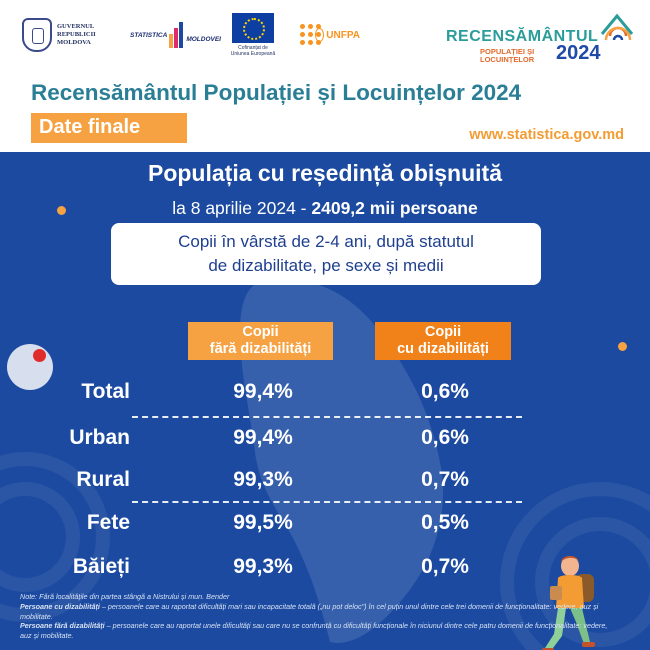  I want to click on column-header-without-disability: Copii fără dizabilități, so click(260, 341).